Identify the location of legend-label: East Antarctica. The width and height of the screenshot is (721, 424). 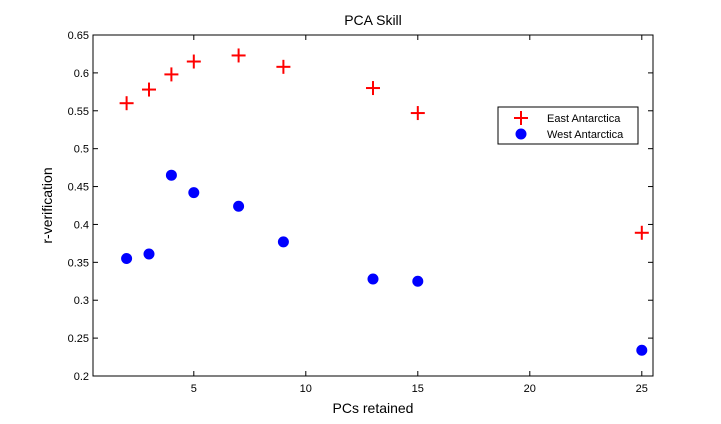
(584, 119).